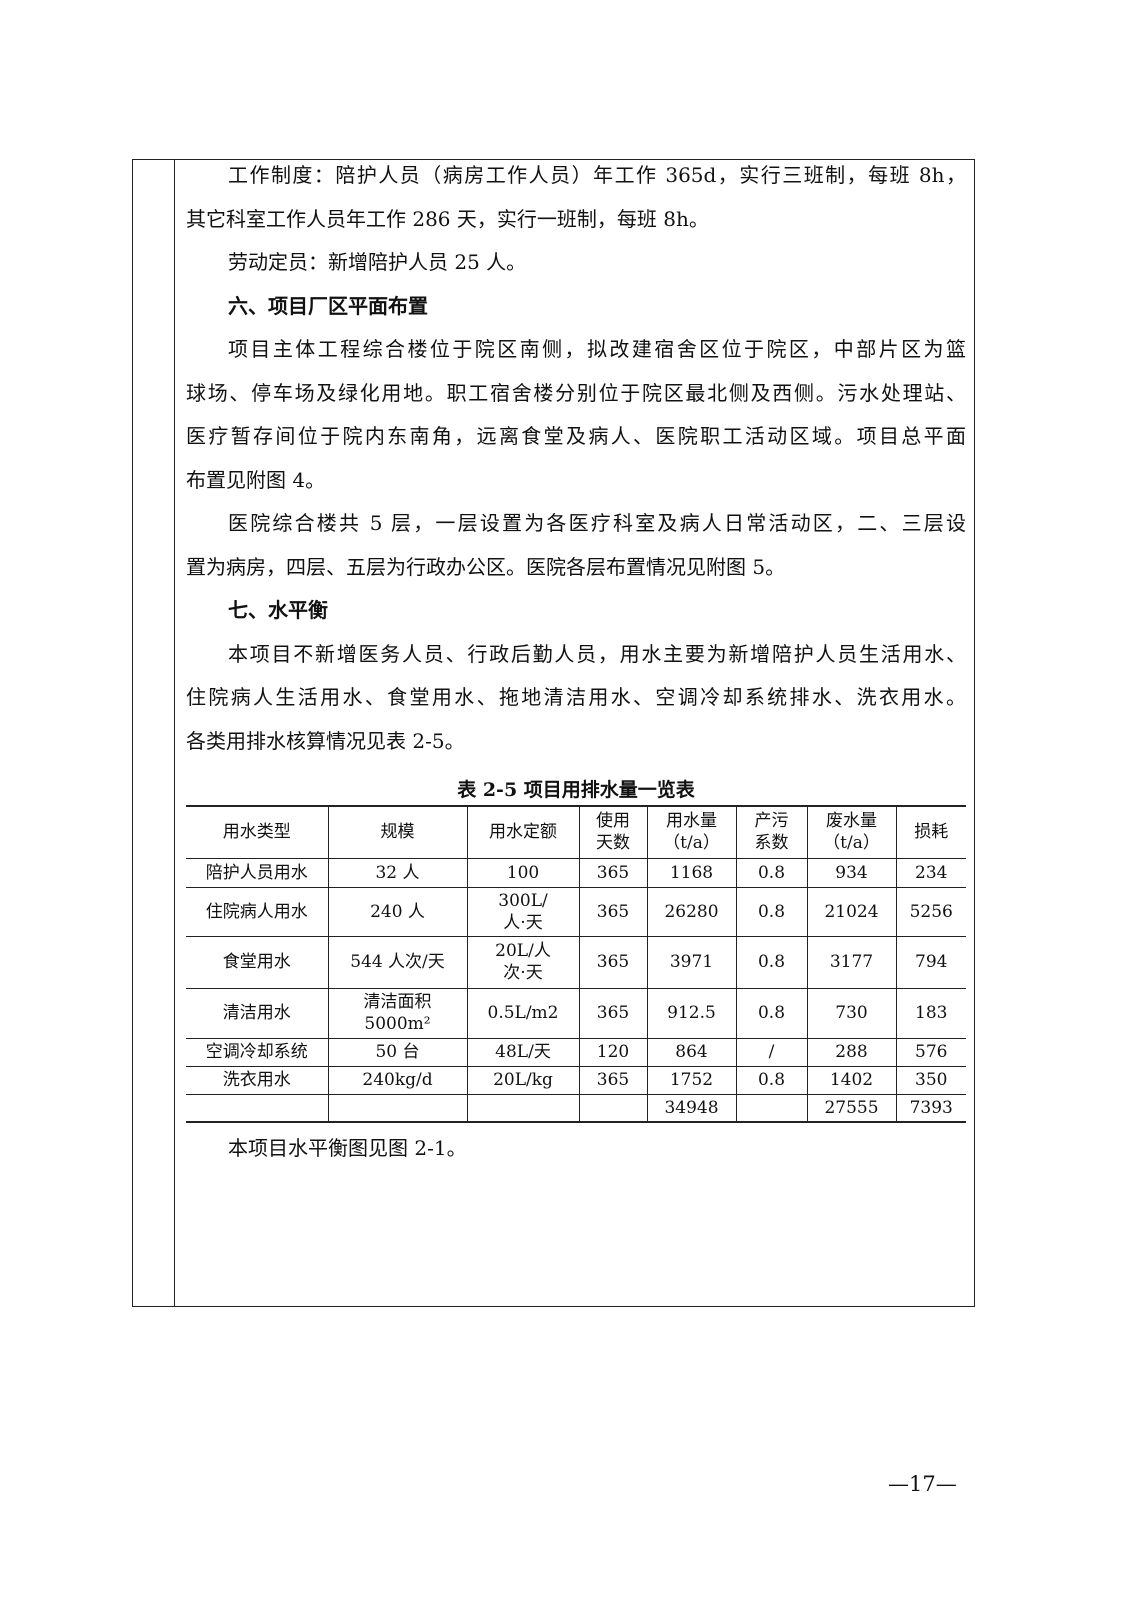 This screenshot has height=1600, width=1131. Describe the element at coordinates (257, 1080) in the screenshot. I see `table-cell: 洗衣用水` at that location.